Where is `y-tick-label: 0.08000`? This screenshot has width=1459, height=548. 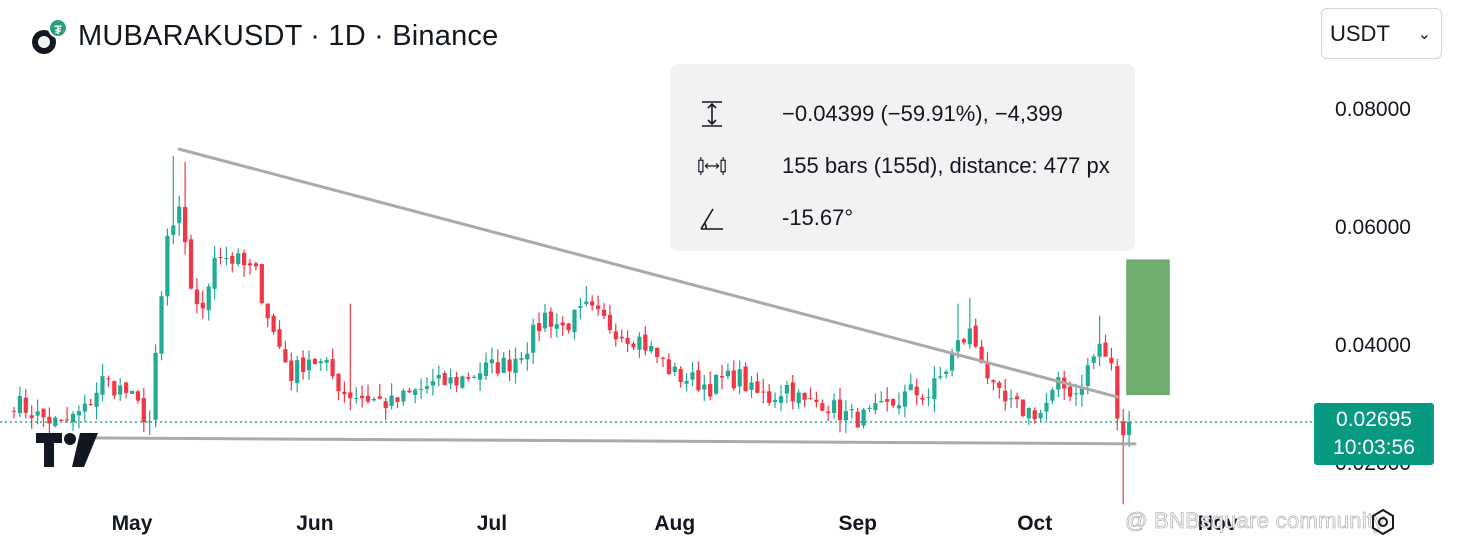
y-tick-label: 0.08000 is located at coordinates (1373, 109).